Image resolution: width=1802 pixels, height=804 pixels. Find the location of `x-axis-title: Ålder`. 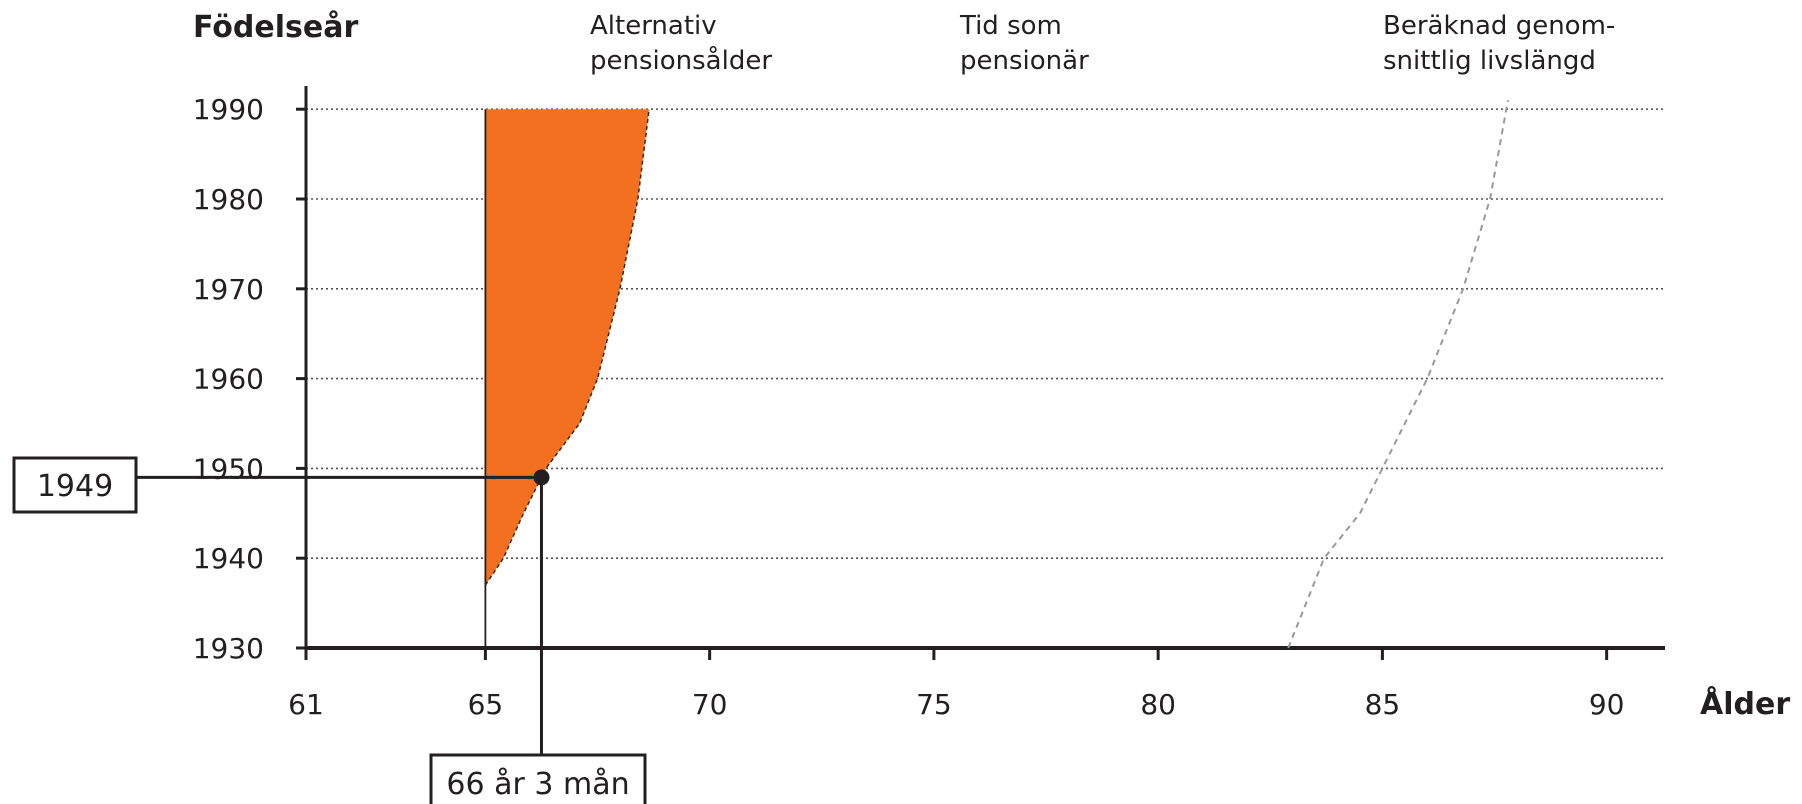

x-axis-title: Ålder is located at coordinates (1745, 703).